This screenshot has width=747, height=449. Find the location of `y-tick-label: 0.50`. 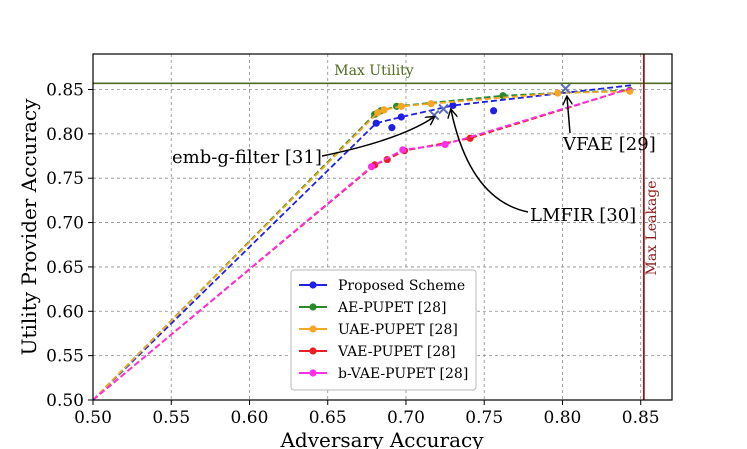

y-tick-label: 0.50 is located at coordinates (65, 401).